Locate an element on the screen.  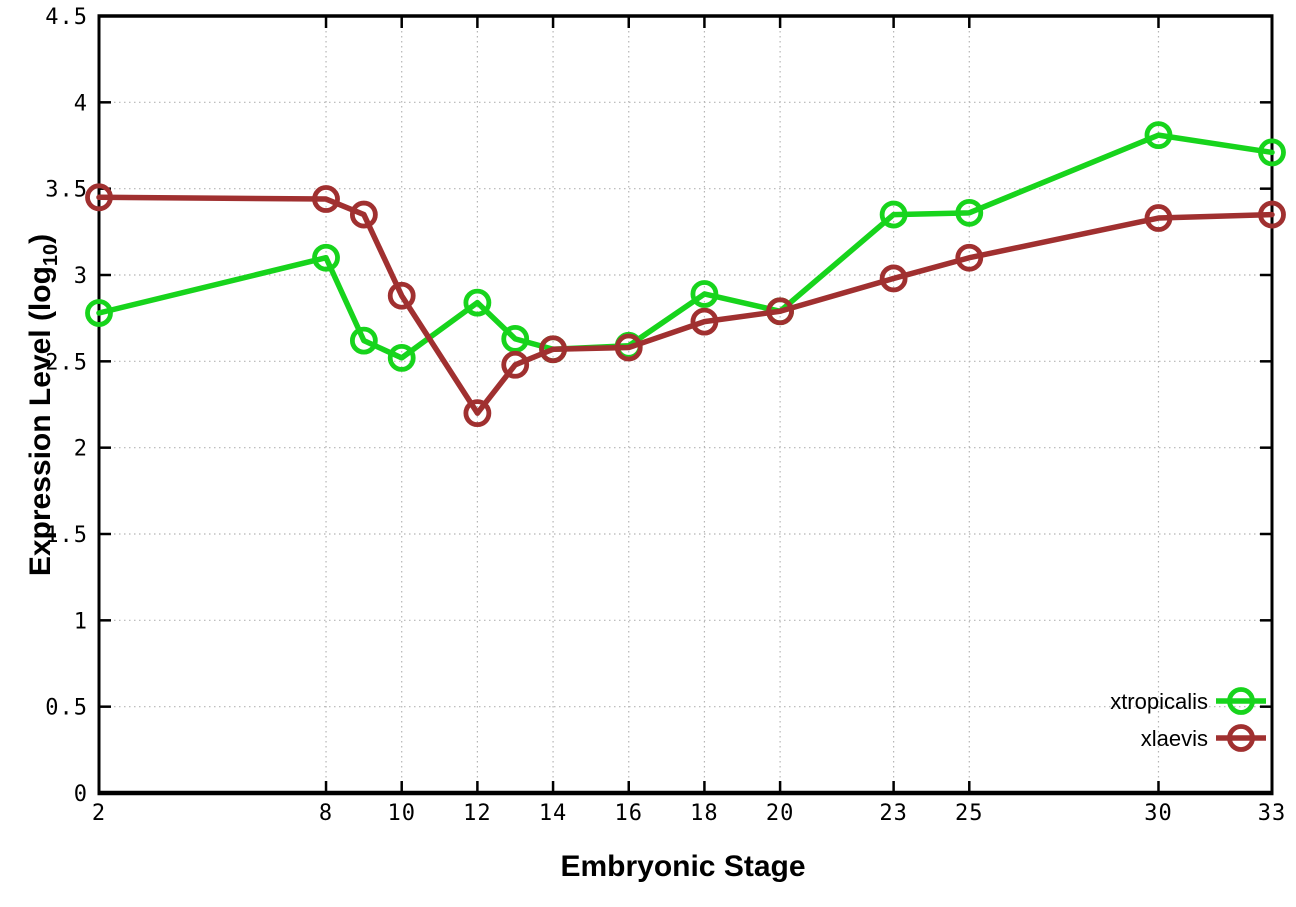
y-tick-label: 4.5 is located at coordinates (66, 17).